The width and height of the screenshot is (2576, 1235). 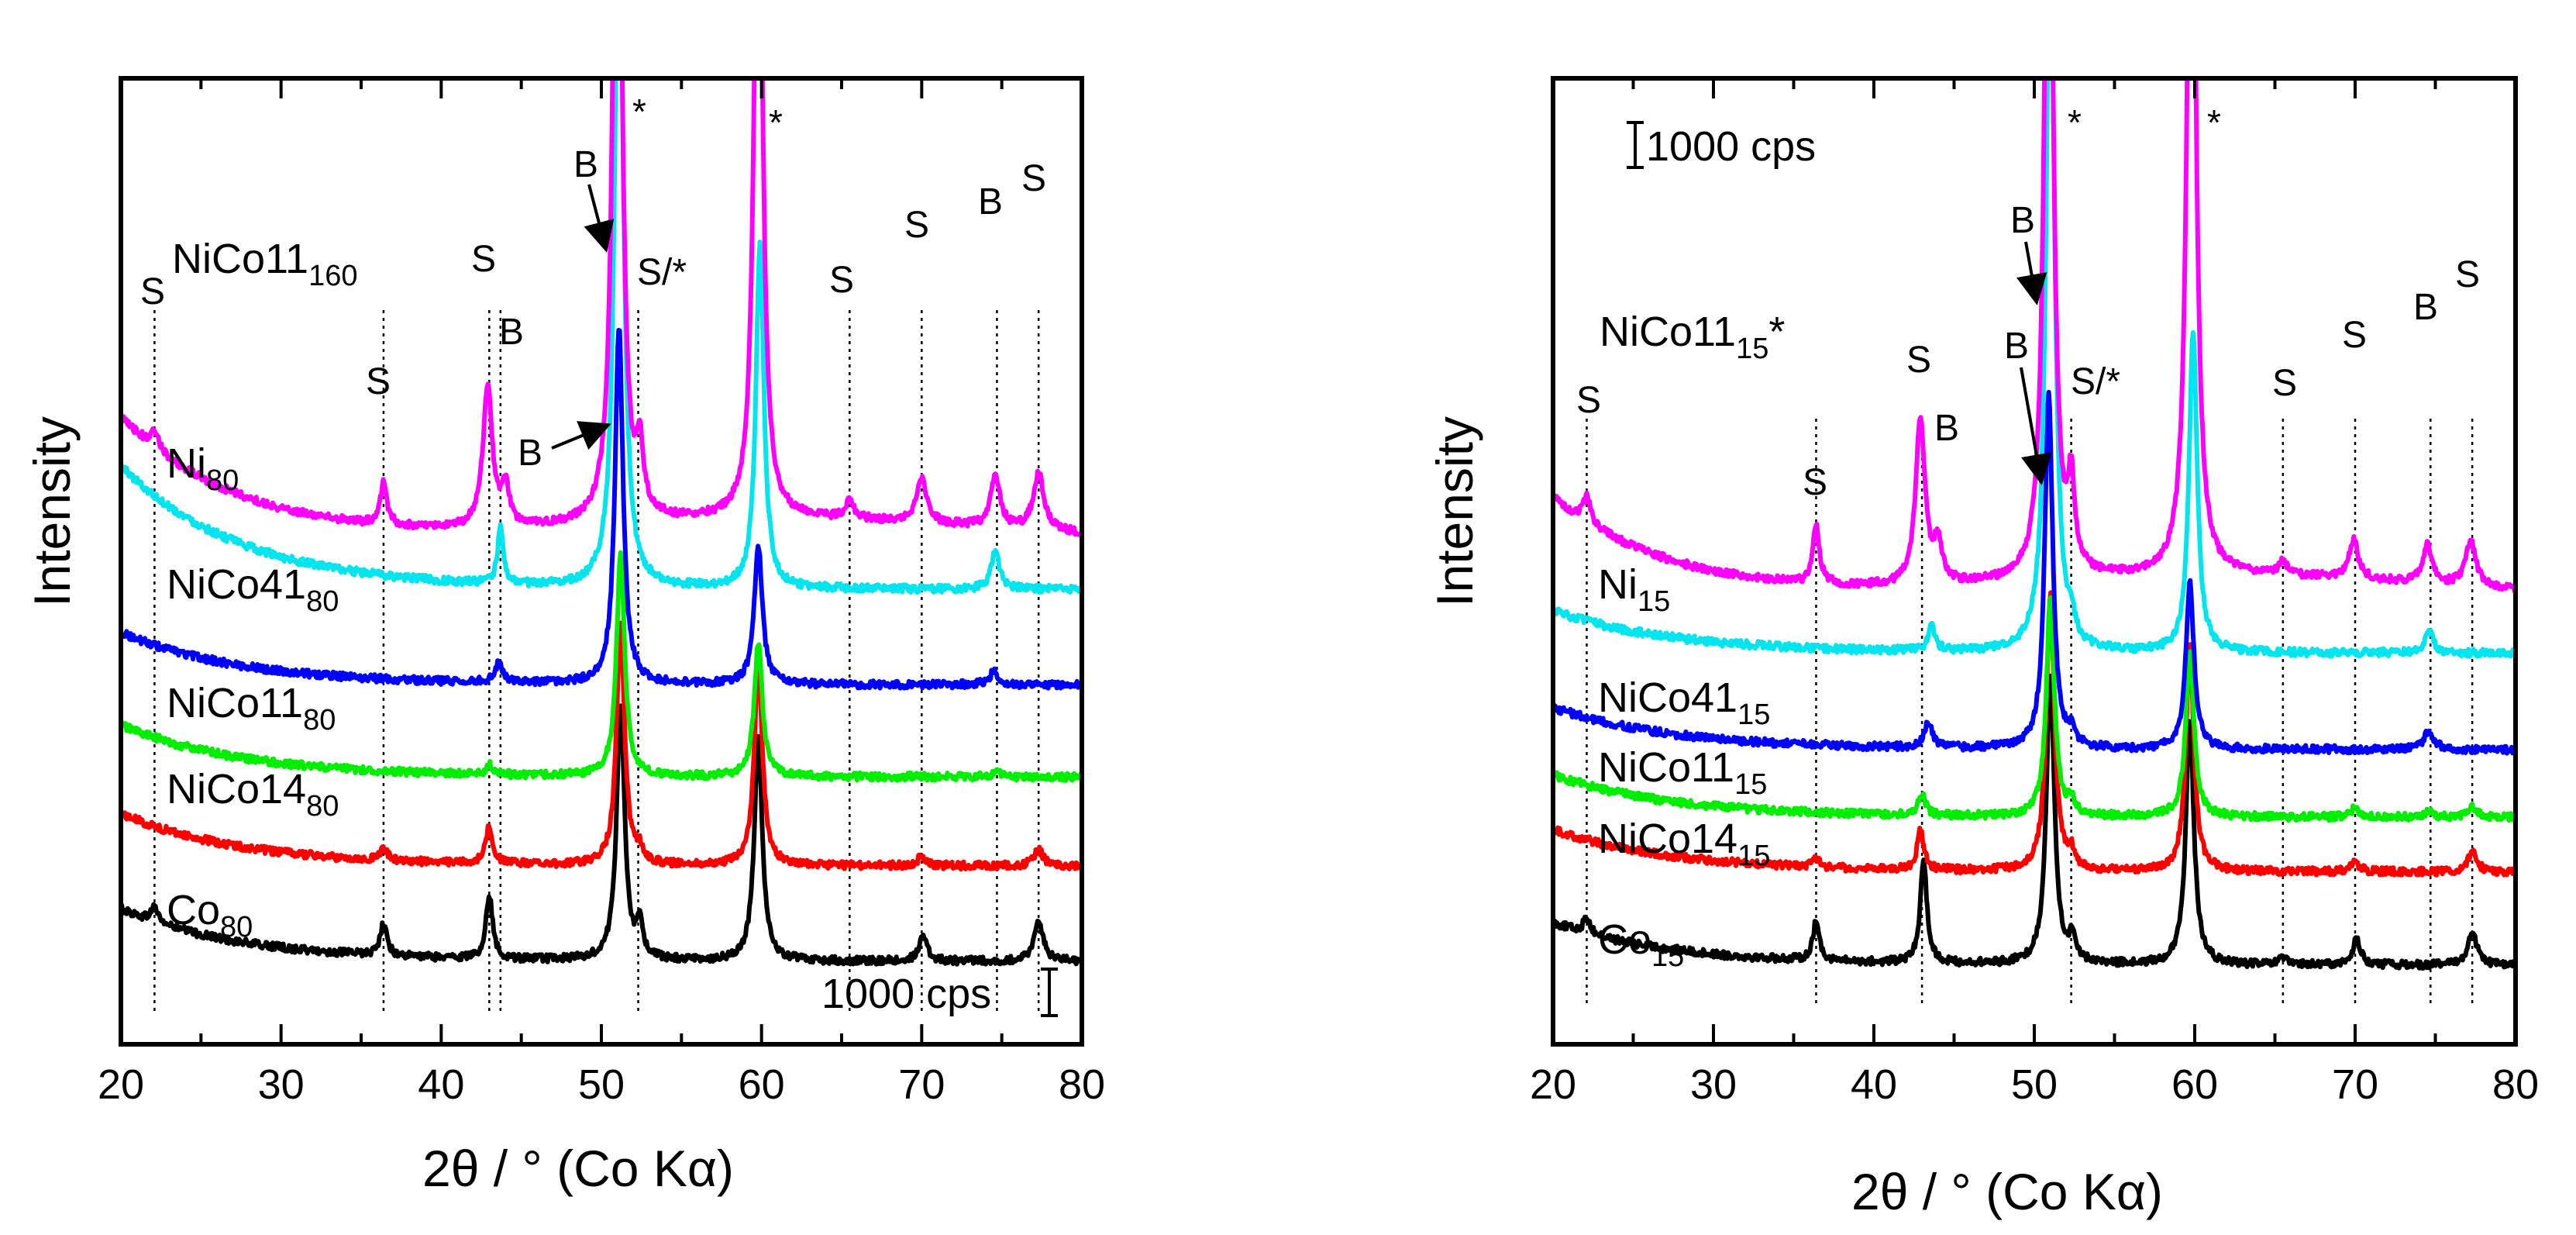 I want to click on series-label: NiCo1115*, so click(x=1692, y=337).